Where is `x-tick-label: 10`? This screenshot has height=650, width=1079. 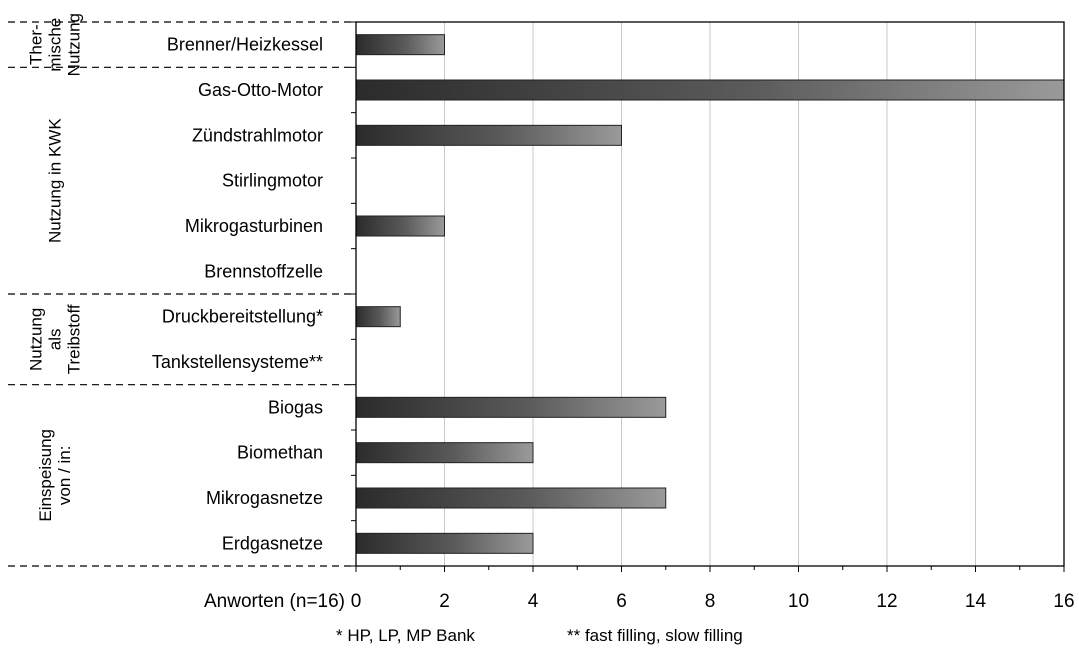 x-tick-label: 10 is located at coordinates (798, 601).